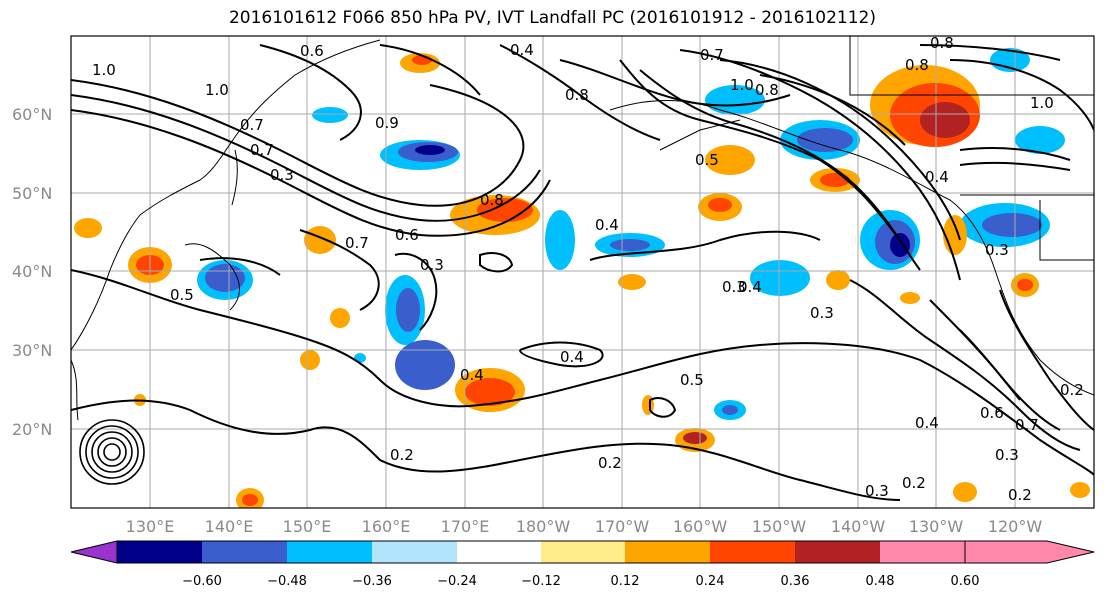 This screenshot has width=1105, height=601. What do you see at coordinates (287, 581) in the screenshot?
I see `colorbar-tick: −0.48` at bounding box center [287, 581].